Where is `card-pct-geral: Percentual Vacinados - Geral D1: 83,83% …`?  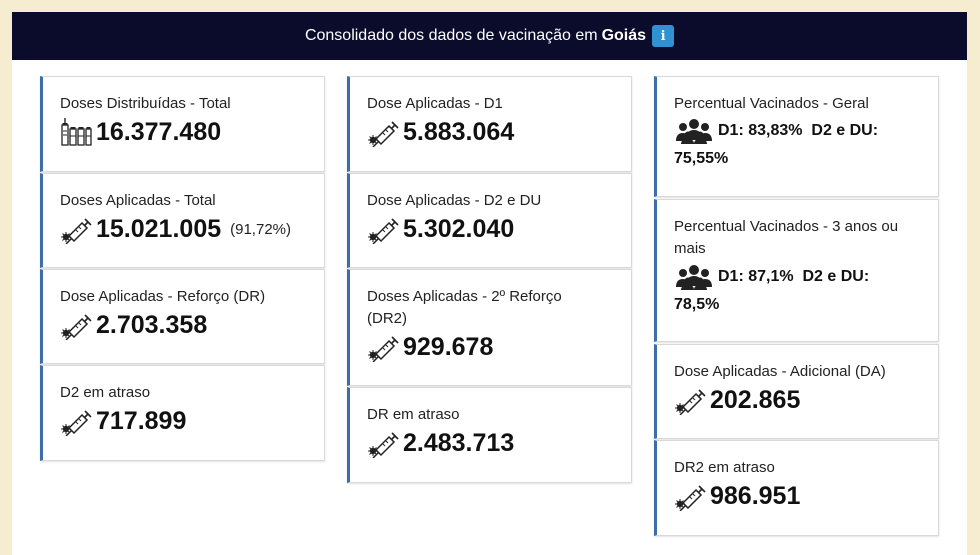 card-pct-geral: Percentual Vacinados - Geral D1: 83,83% … is located at coordinates (796, 136).